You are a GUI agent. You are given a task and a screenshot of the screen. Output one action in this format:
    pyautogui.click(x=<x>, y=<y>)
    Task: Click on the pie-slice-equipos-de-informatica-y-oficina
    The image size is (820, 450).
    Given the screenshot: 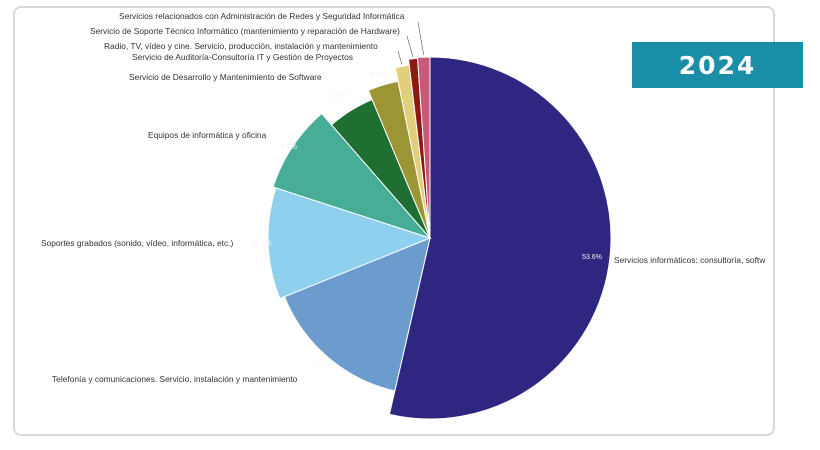 What is the action you would take?
    pyautogui.click(x=352, y=176)
    